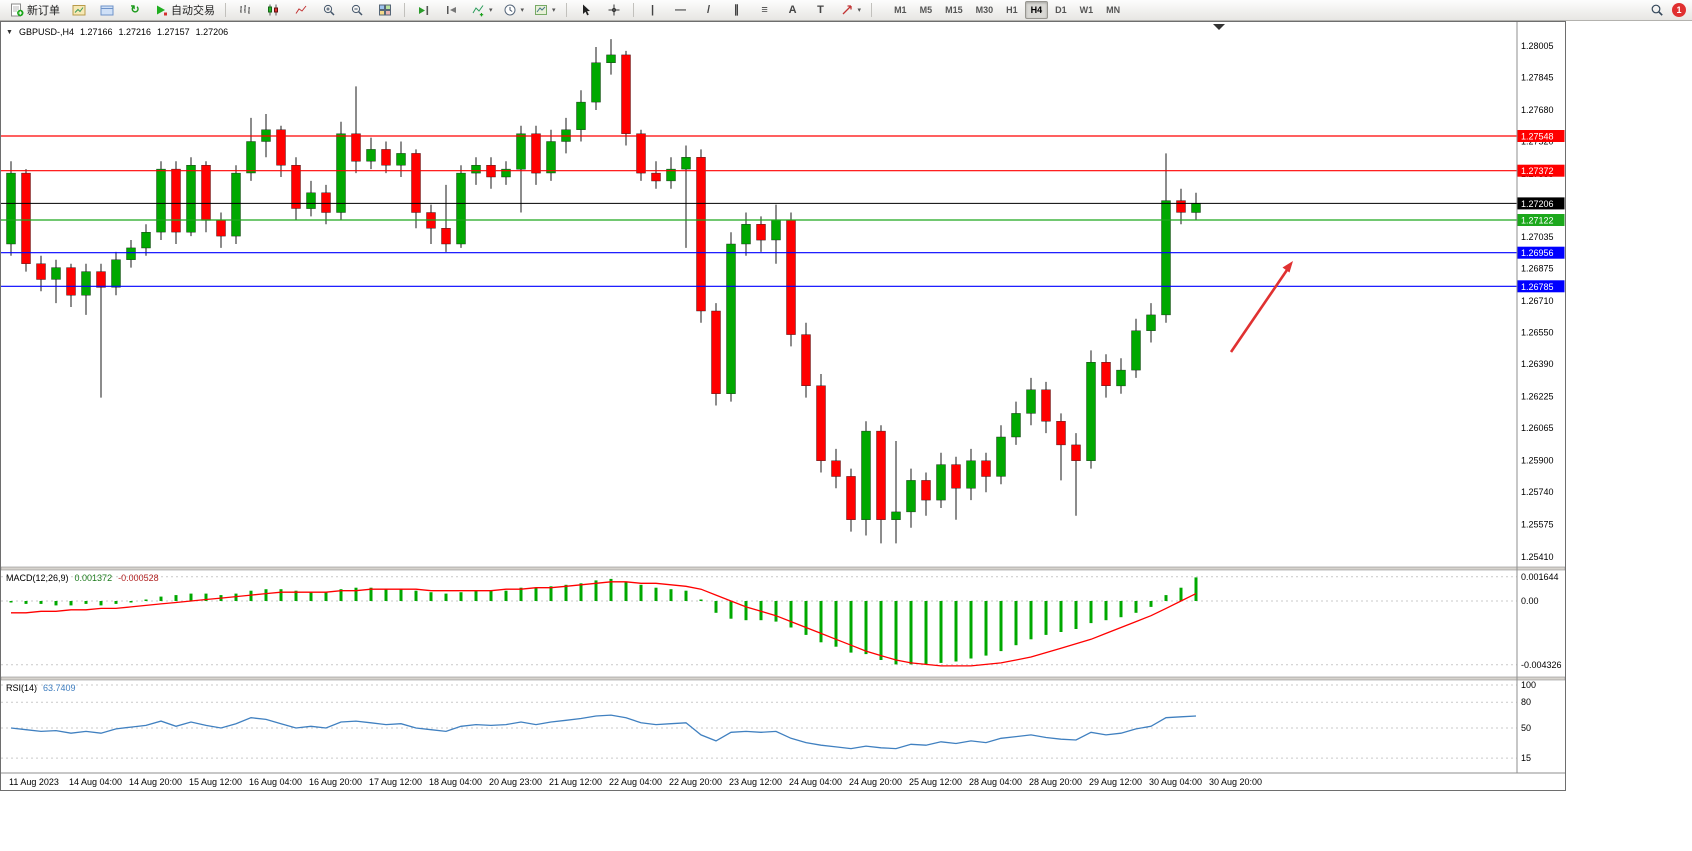 The width and height of the screenshot is (1692, 851). I want to click on trend-arrow-annotation, so click(1261, 307).